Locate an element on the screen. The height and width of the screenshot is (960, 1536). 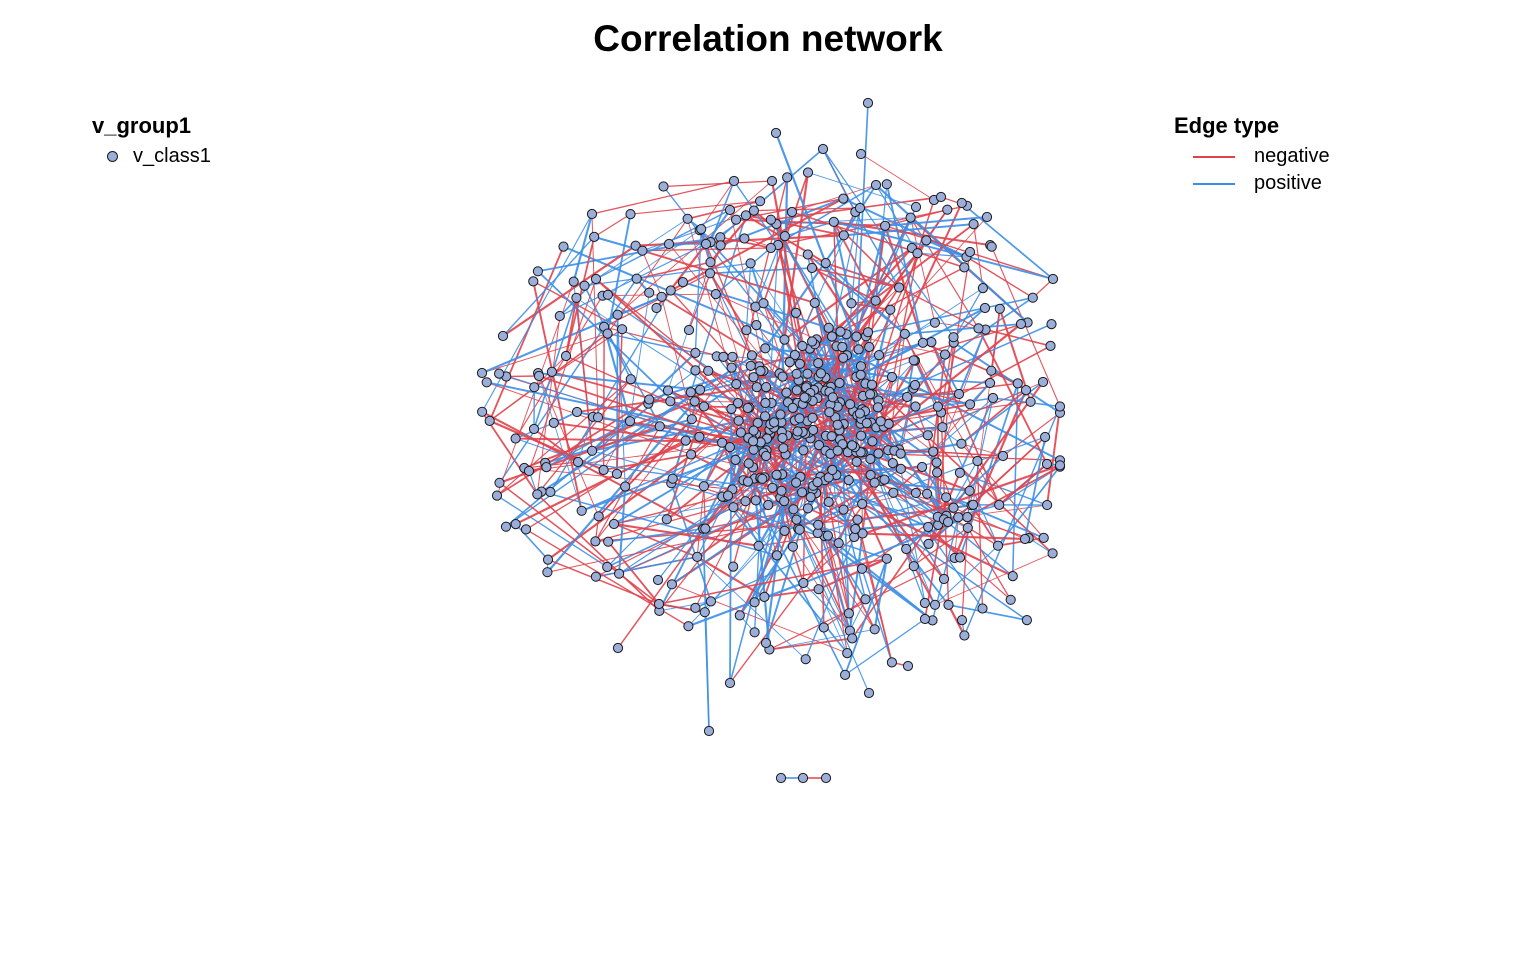
node-legend-dot-icon is located at coordinates (112, 156).